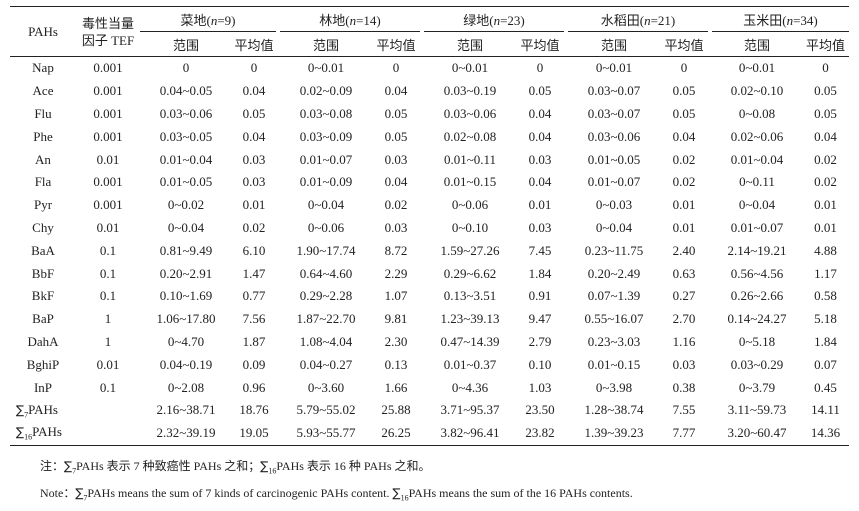 The width and height of the screenshot is (859, 511). I want to click on cell-mean: 2.40, so click(684, 250).